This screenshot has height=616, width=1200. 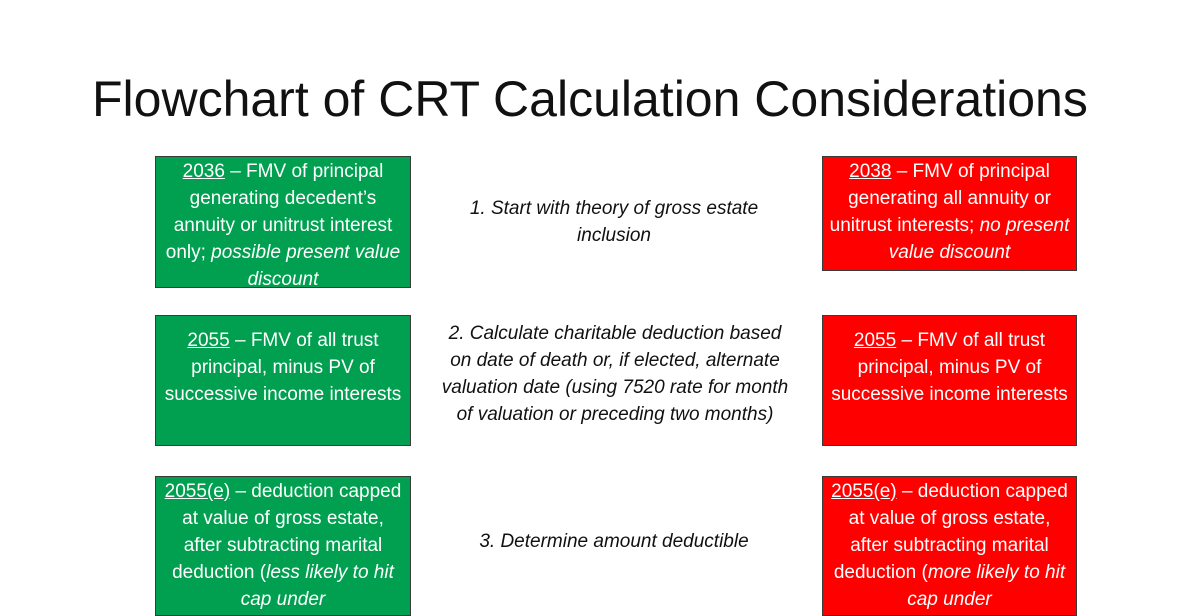 What do you see at coordinates (306, 265) in the screenshot?
I see `box-emphasis: possible present value discount` at bounding box center [306, 265].